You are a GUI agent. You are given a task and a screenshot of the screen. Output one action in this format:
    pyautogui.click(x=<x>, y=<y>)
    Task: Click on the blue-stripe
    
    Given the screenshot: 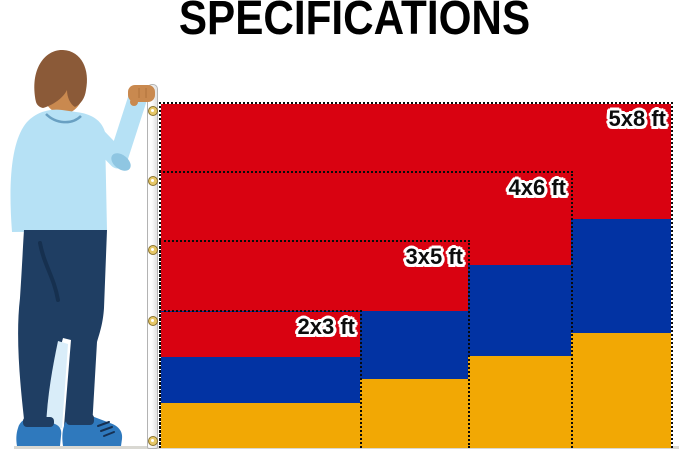 What is the action you would take?
    pyautogui.click(x=260, y=380)
    